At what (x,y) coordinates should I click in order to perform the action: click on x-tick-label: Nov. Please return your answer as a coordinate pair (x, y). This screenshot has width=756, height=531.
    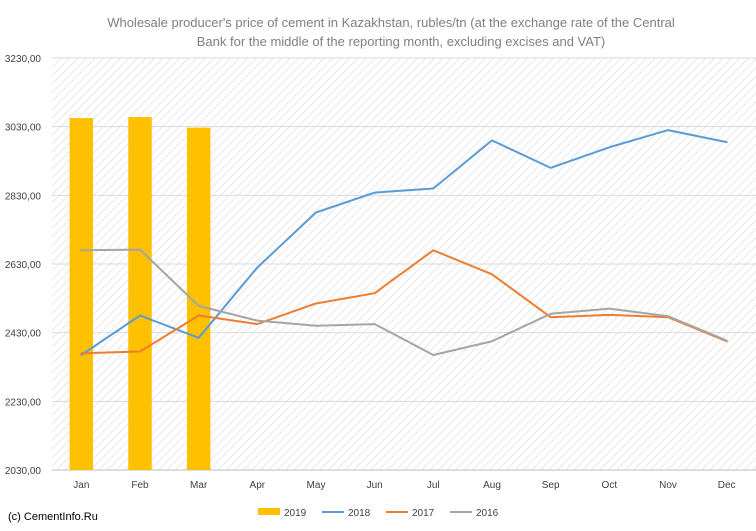
    Looking at the image, I should click on (668, 485).